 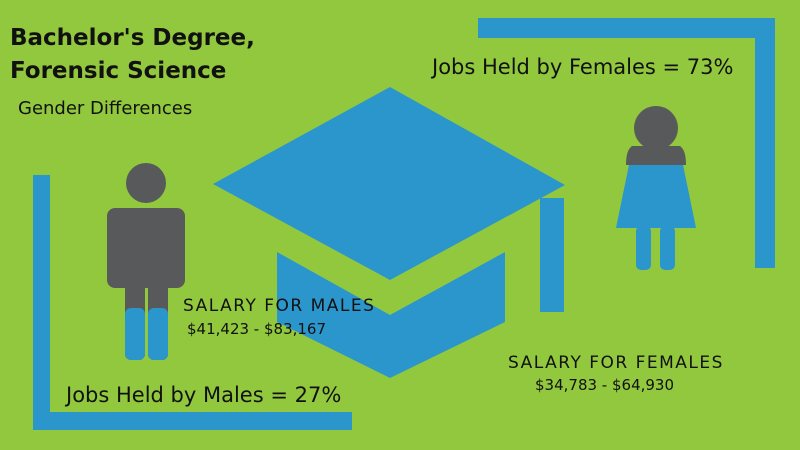 What do you see at coordinates (656, 188) in the screenshot?
I see `female-figure` at bounding box center [656, 188].